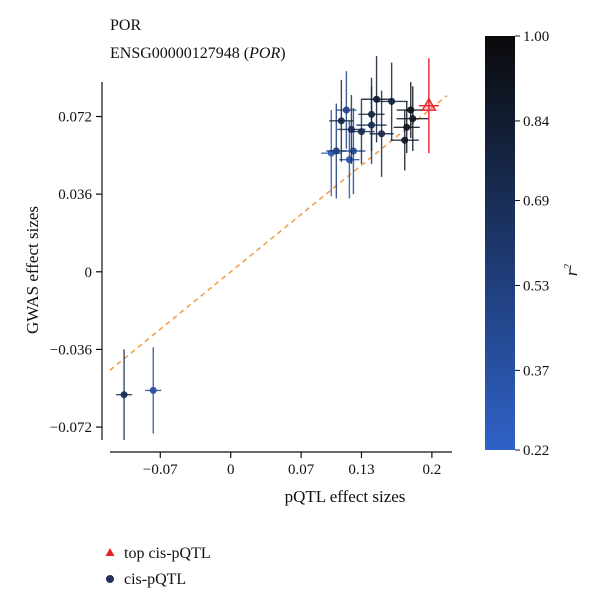 The width and height of the screenshot is (600, 614). Describe the element at coordinates (125, 25) in the screenshot. I see `chart-title: POR` at that location.